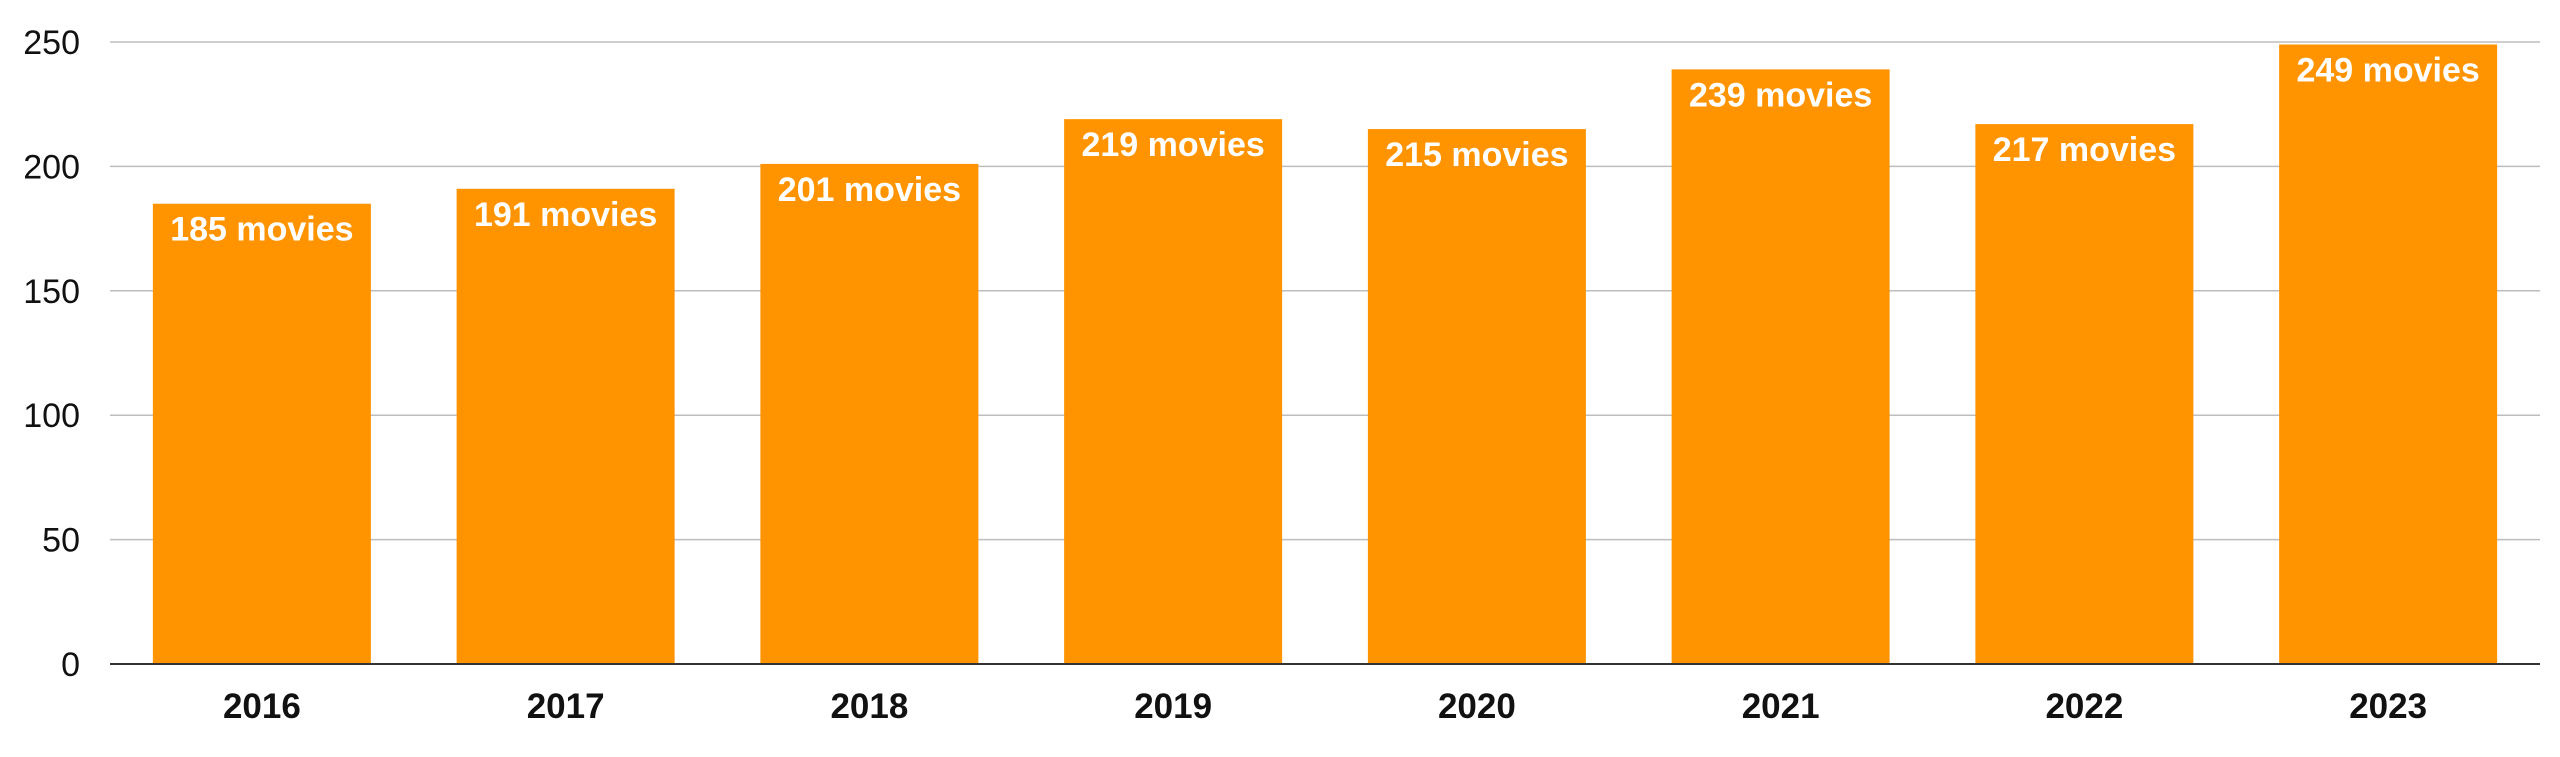  What do you see at coordinates (1477, 706) in the screenshot?
I see `x-tick-label: 2020` at bounding box center [1477, 706].